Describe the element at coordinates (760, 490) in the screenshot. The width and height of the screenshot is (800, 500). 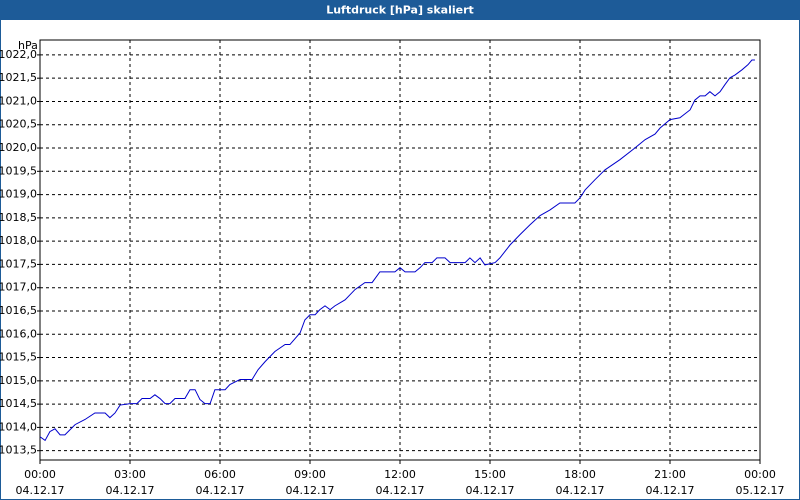
I see `x-tick-date: 05.12.17` at that location.